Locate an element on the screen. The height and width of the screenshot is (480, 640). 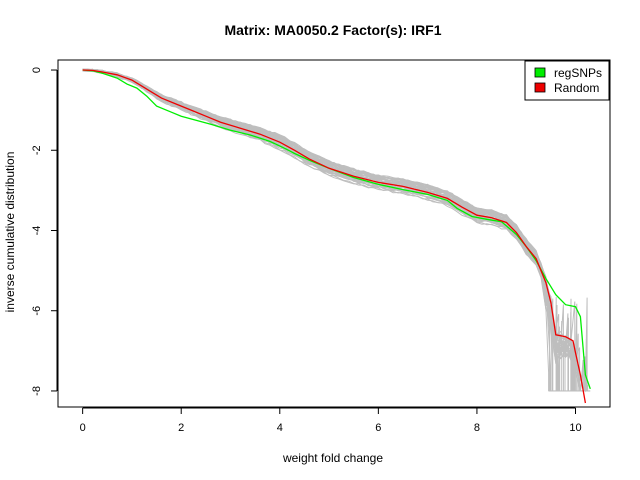
legend-swatch-regsnps is located at coordinates (540, 72).